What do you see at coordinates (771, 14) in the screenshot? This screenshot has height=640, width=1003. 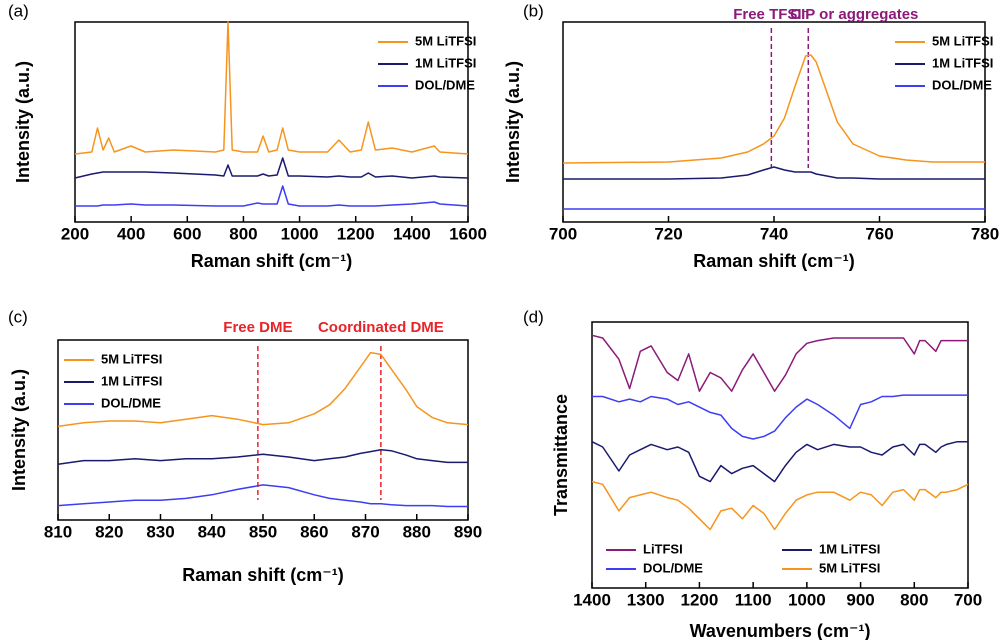 I see `annotation: Free TFSI⁻` at bounding box center [771, 14].